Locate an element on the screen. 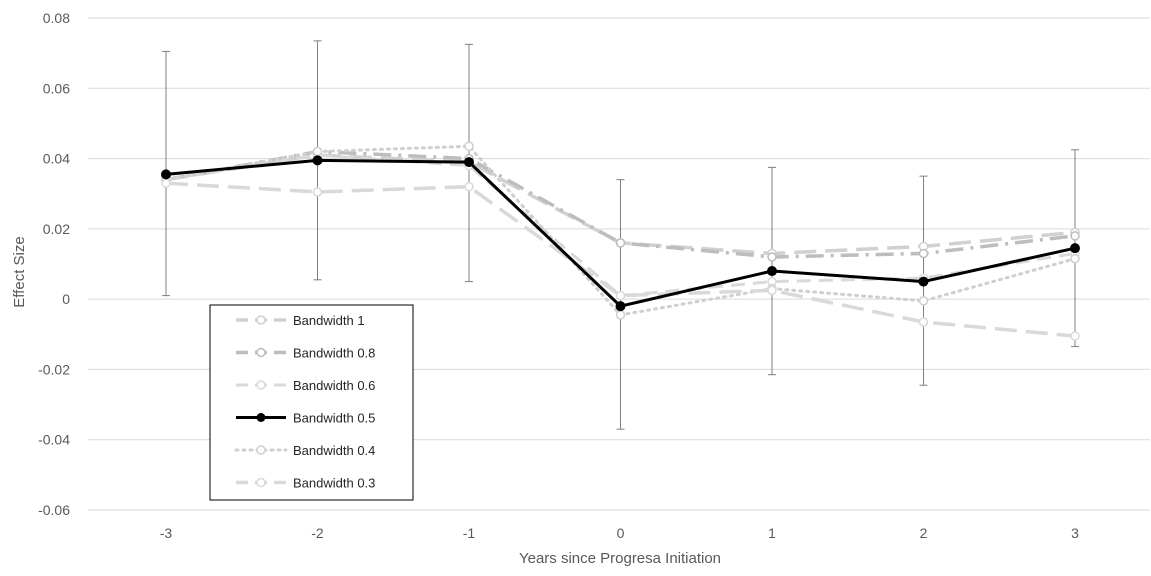  y-tick-label: 0 is located at coordinates (66, 299).